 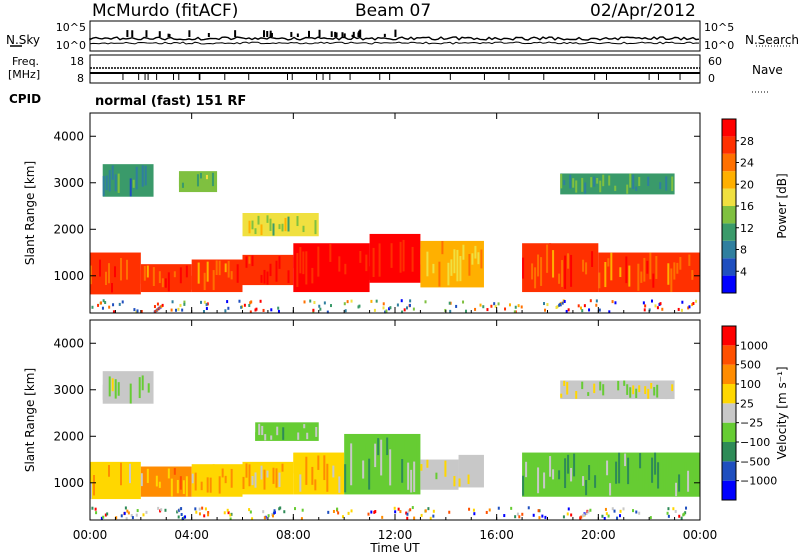 I want to click on velocity-colorbar-tick-label: 100, so click(x=750, y=384).